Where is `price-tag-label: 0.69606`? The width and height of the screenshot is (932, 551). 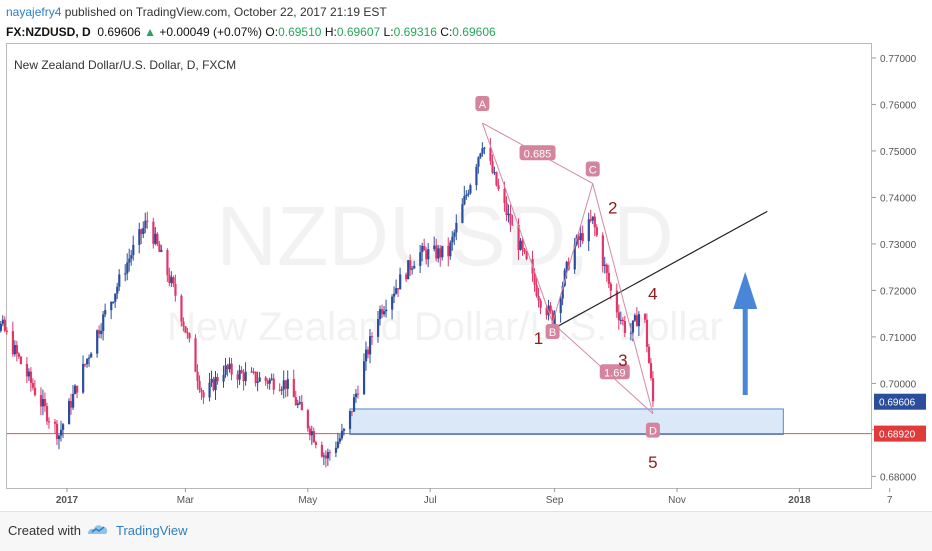
price-tag-label: 0.69606 is located at coordinates (897, 403).